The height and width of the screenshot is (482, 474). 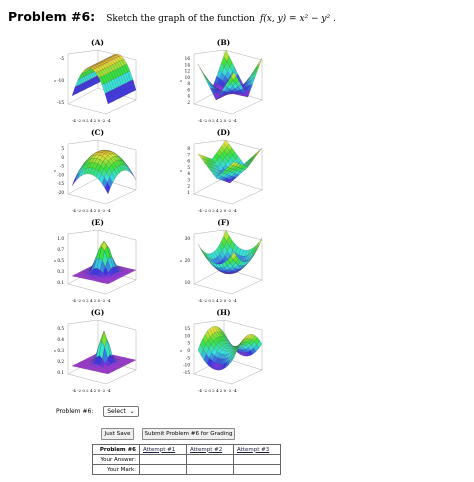 What do you see at coordinates (75, 411) in the screenshot?
I see `answer-label: Problem #6:` at bounding box center [75, 411].